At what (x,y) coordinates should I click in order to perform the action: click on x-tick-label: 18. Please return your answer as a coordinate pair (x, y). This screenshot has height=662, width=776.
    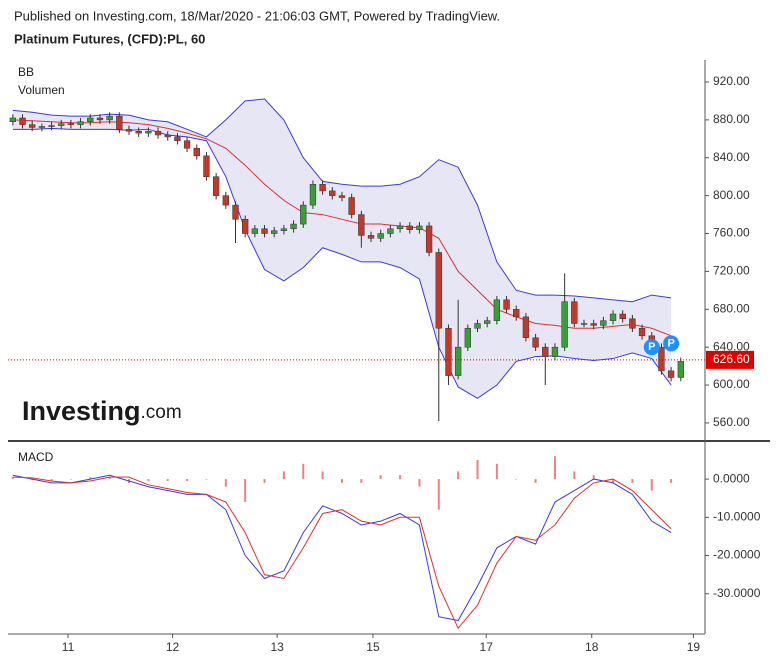
    Looking at the image, I should click on (592, 647).